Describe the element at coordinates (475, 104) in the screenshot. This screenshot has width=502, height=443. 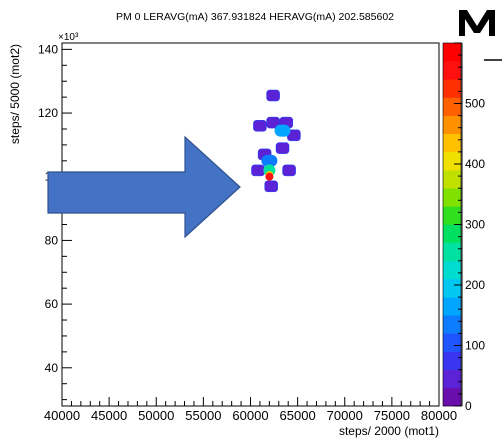
I see `colorbar-tick-label: 500` at that location.